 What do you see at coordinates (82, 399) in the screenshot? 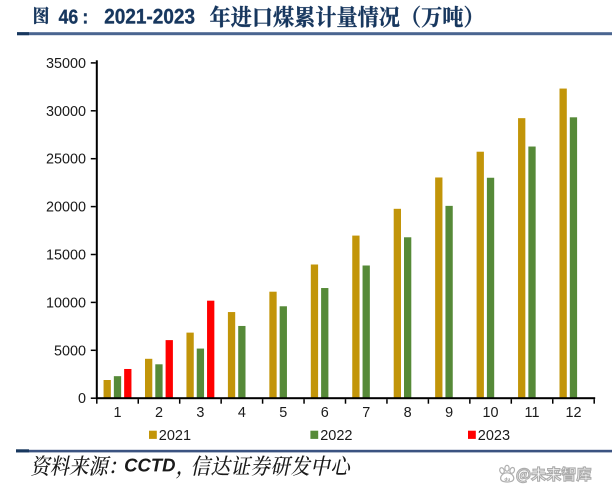
I see `svg-text: 0` at bounding box center [82, 399].